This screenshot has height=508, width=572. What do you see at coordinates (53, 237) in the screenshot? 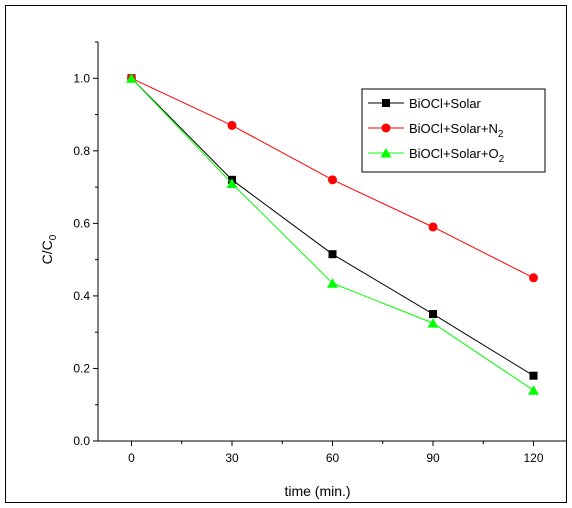
I see `y-axis-title-sub: 0` at bounding box center [53, 237].